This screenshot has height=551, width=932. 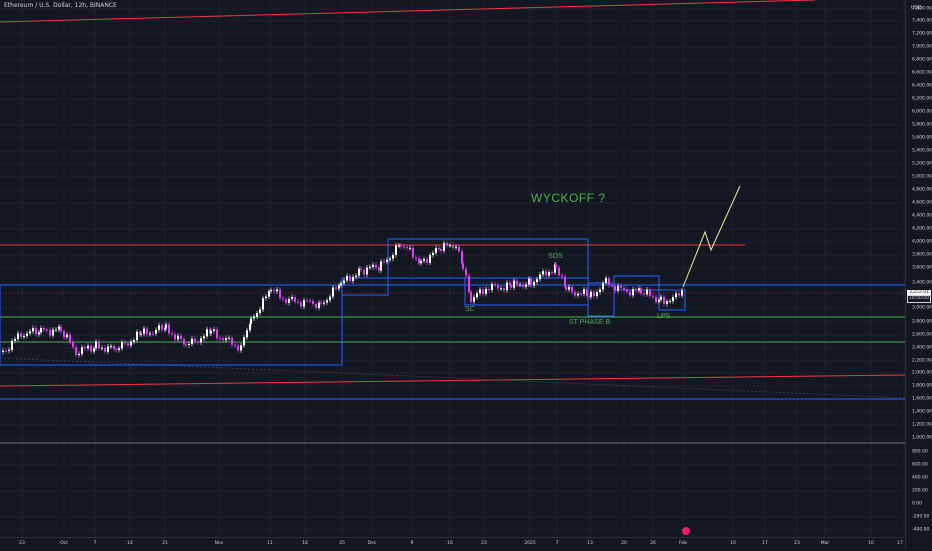 I want to click on price-axis-label: 5,000.00, so click(x=922, y=177).